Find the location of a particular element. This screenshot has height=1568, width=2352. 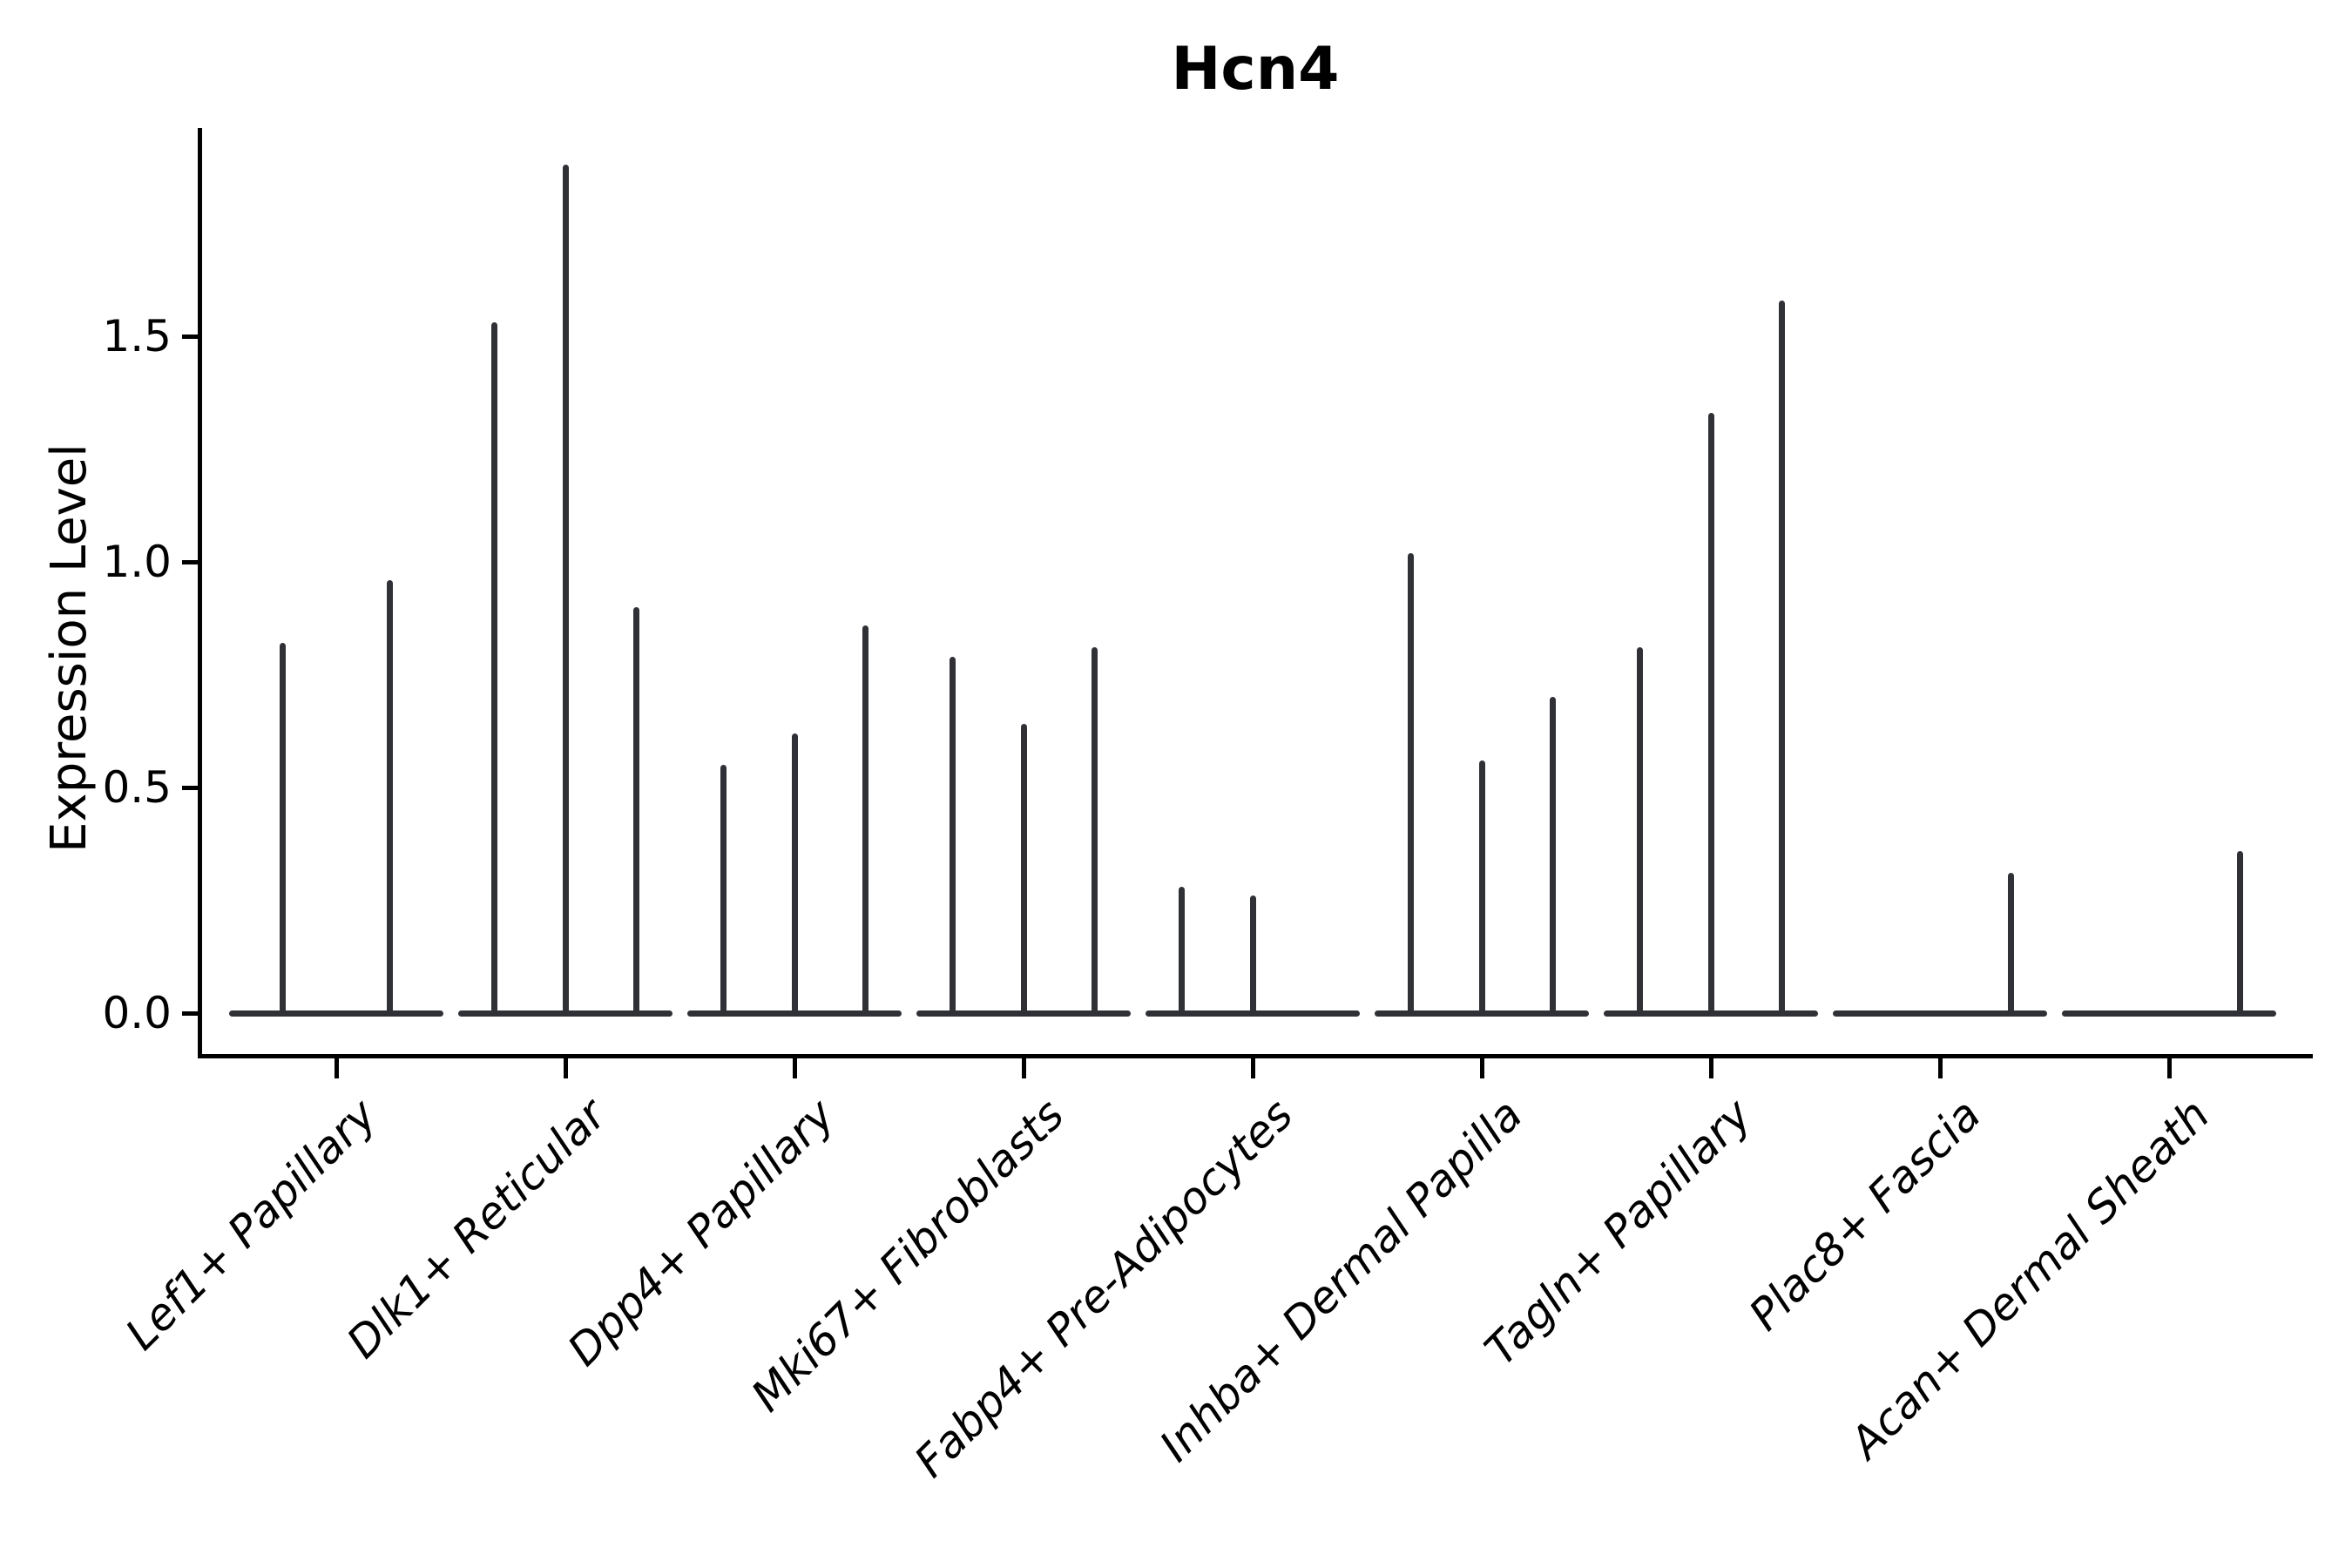

x-tick-label: Lef1+ Papillary is located at coordinates (252, 1224).